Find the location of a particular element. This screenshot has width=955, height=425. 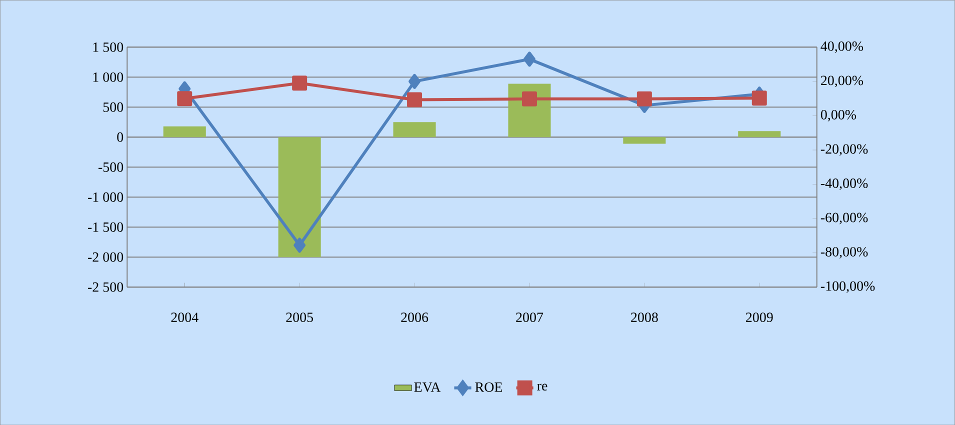

y-tick-label: 0 is located at coordinates (120, 137).